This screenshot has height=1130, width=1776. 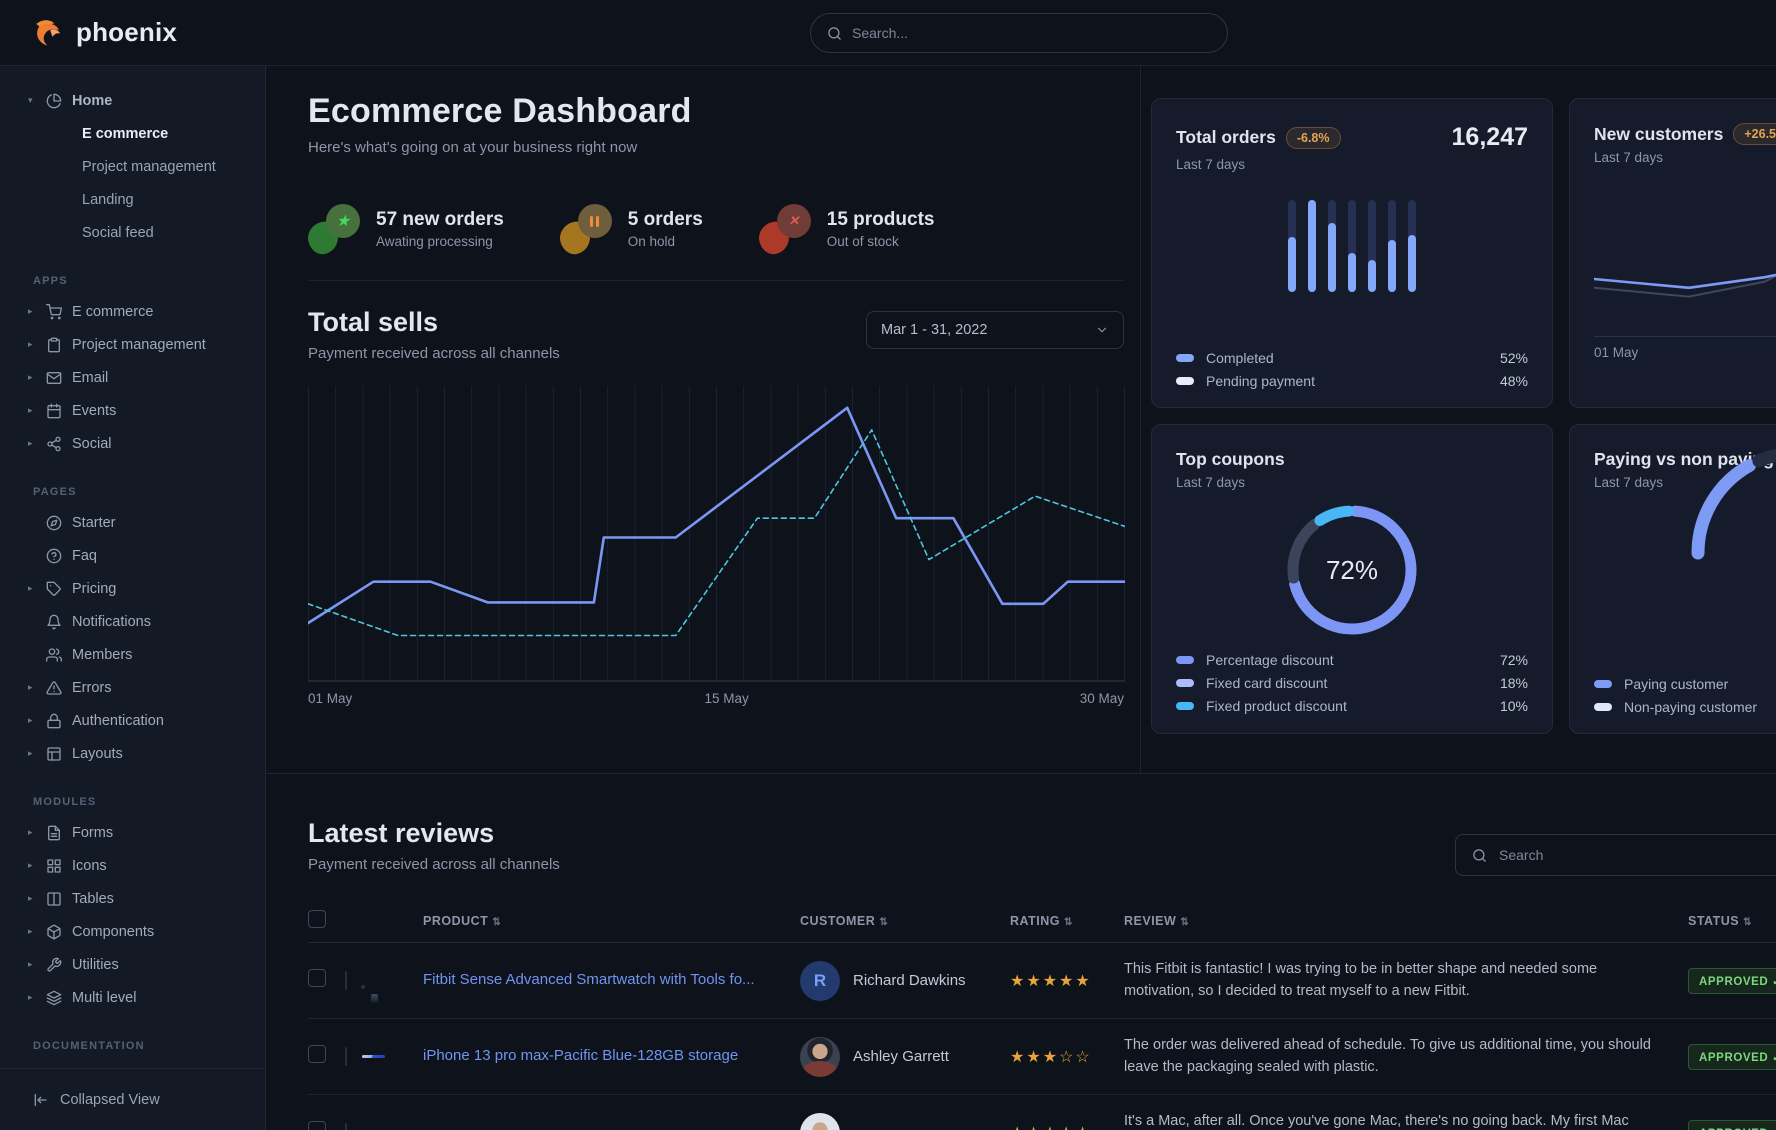 What do you see at coordinates (132, 311) in the screenshot?
I see `sidebar-item-e-commerce: ▸ E commerce` at bounding box center [132, 311].